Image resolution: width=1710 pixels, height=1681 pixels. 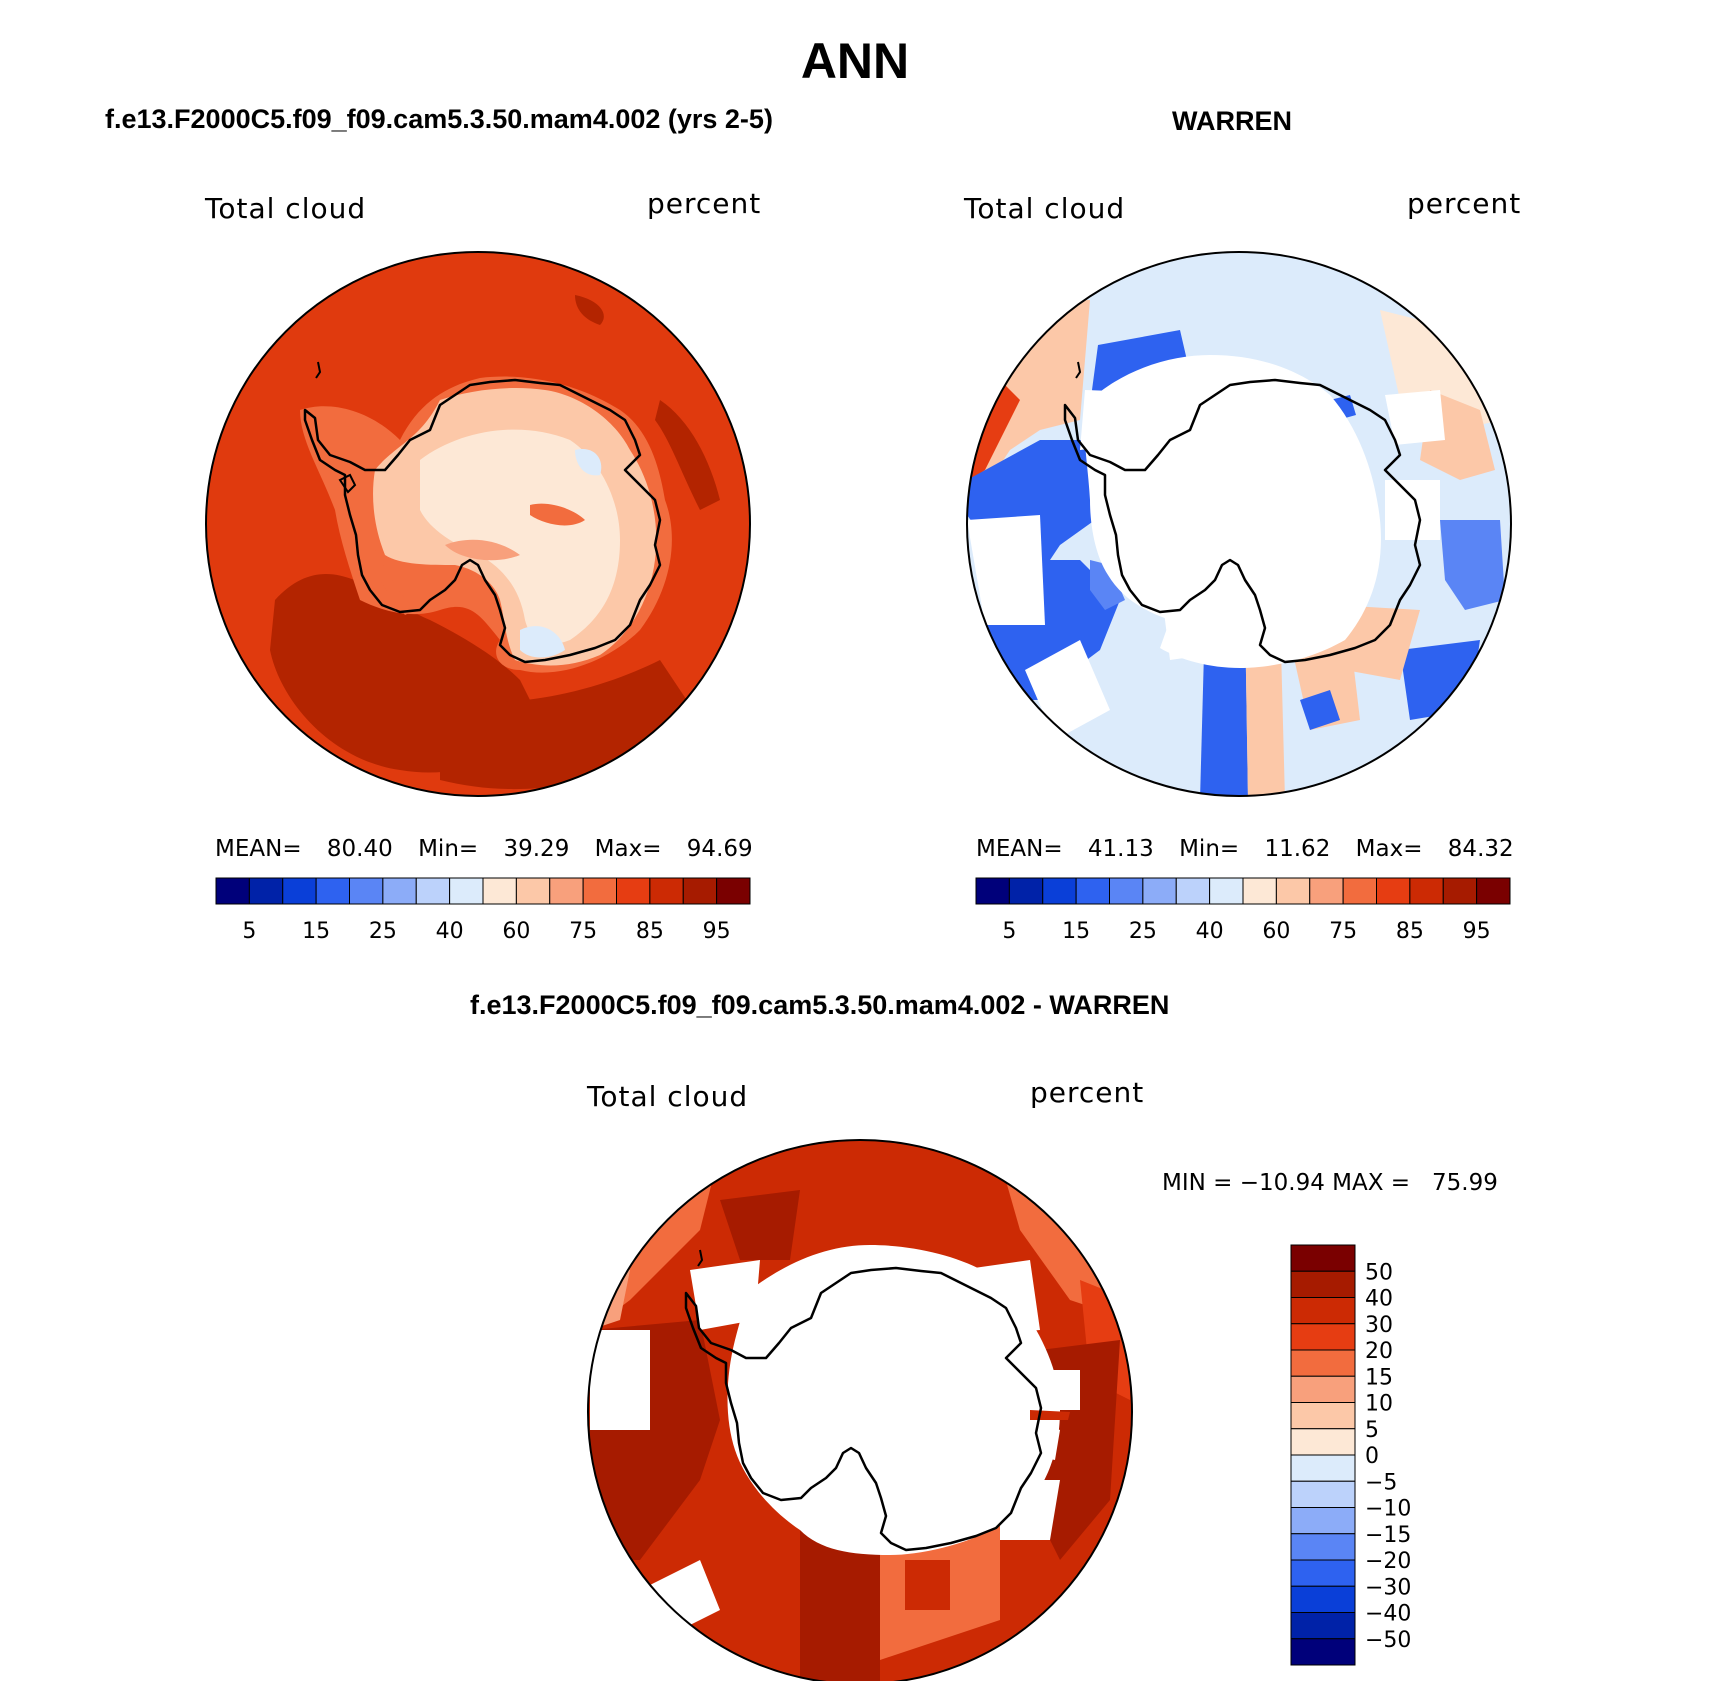 What do you see at coordinates (1210, 931) in the screenshot?
I see `obs-colorbar-label: 40` at bounding box center [1210, 931].